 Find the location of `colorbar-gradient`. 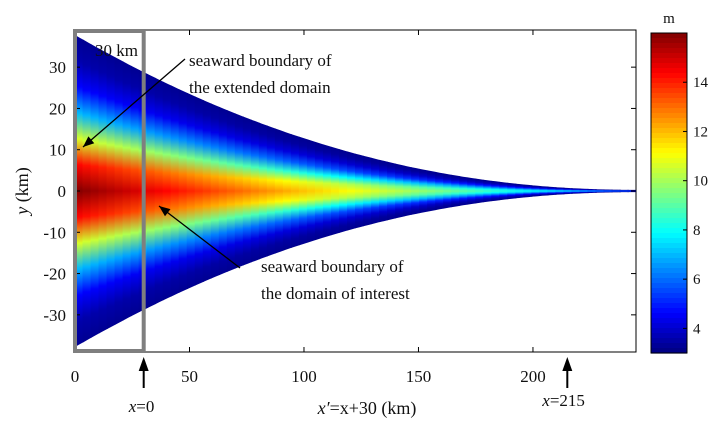

colorbar-gradient is located at coordinates (669, 193).